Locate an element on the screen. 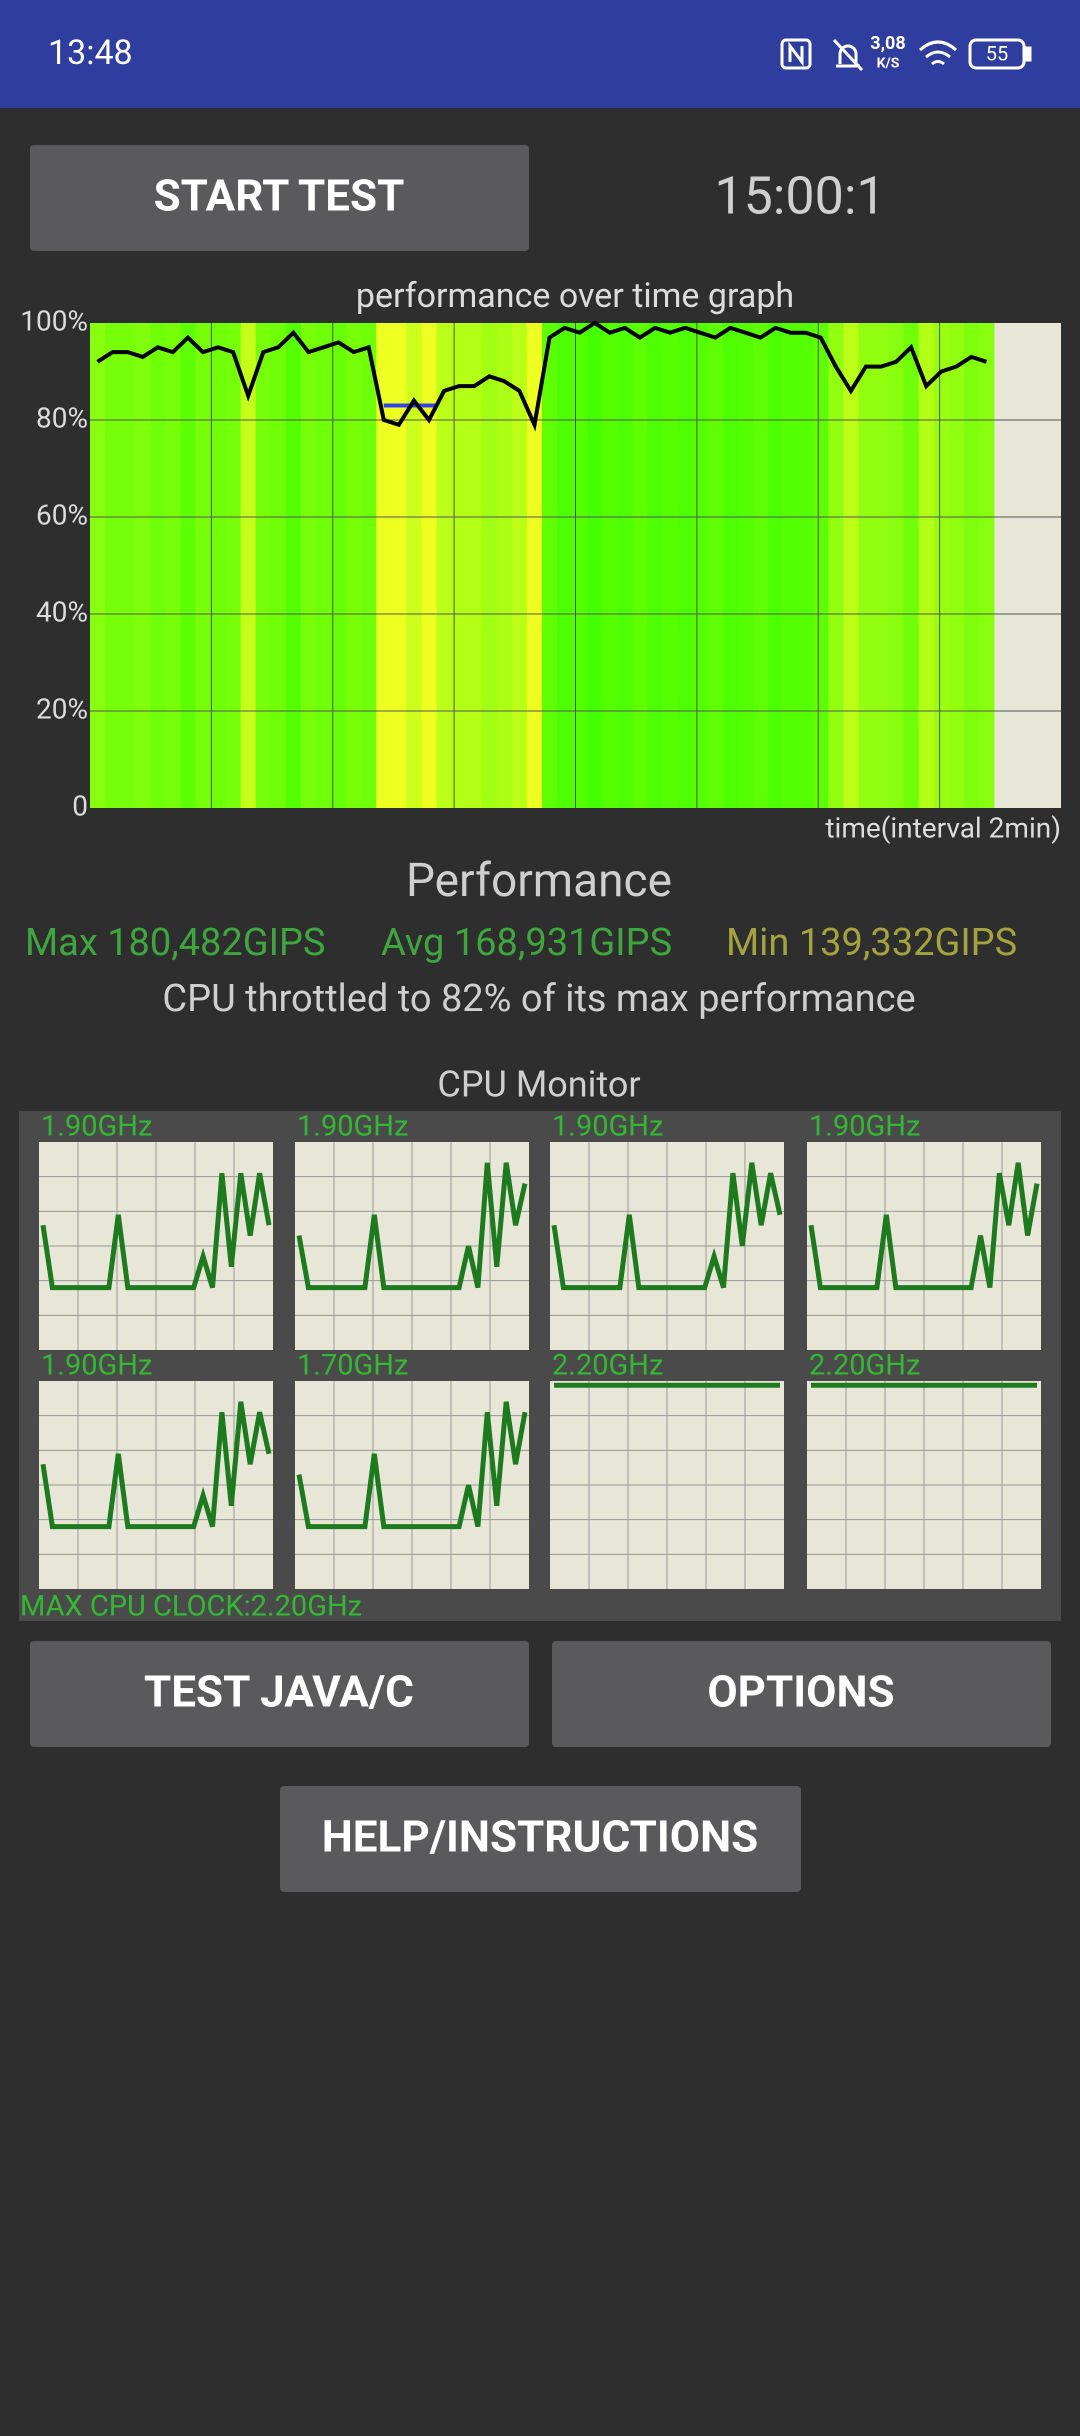  status-bar is located at coordinates (540, 54).